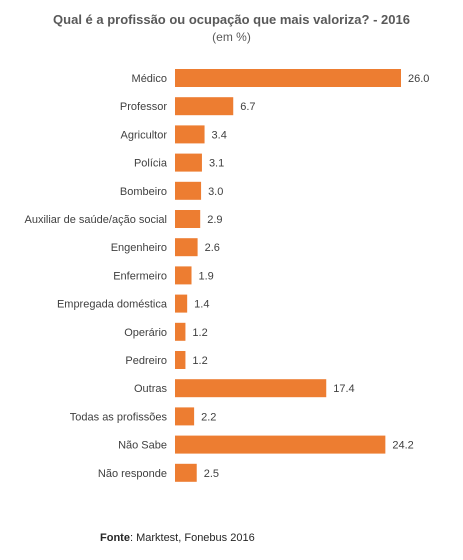 The height and width of the screenshot is (560, 463). I want to click on data-label: 2.2, so click(208, 417).